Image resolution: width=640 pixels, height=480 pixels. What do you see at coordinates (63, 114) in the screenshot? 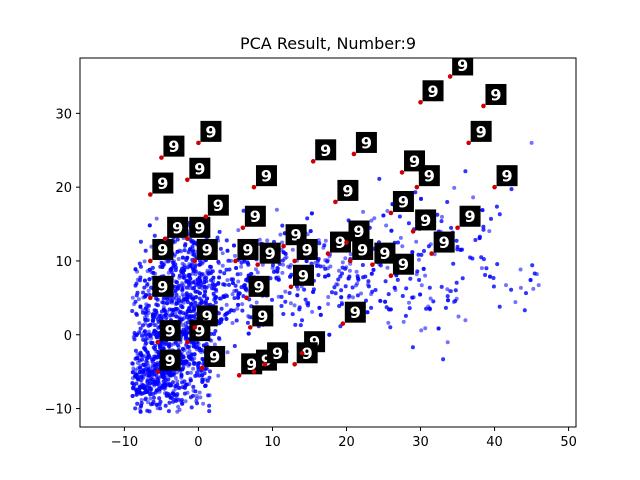
I see `y-tick-label: 30` at bounding box center [63, 114].